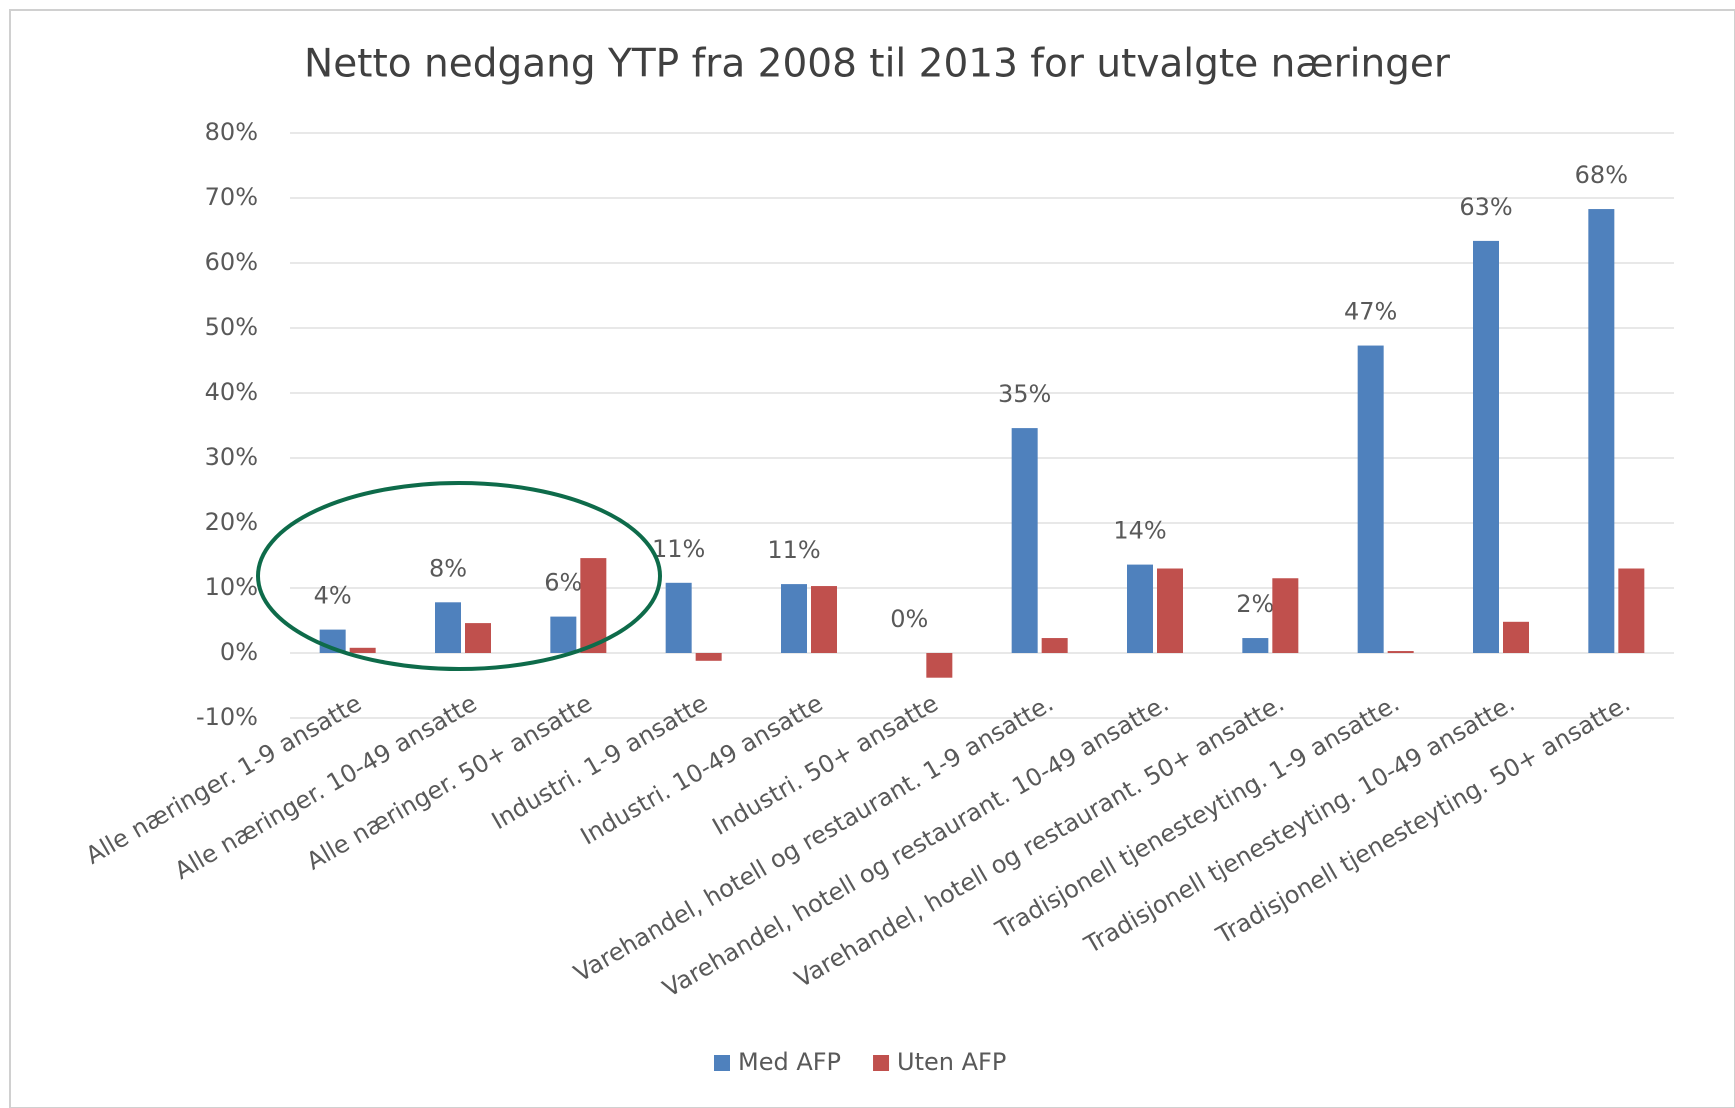  Describe the element at coordinates (951, 1062) in the screenshot. I see `legend-label: Uten AFP` at that location.